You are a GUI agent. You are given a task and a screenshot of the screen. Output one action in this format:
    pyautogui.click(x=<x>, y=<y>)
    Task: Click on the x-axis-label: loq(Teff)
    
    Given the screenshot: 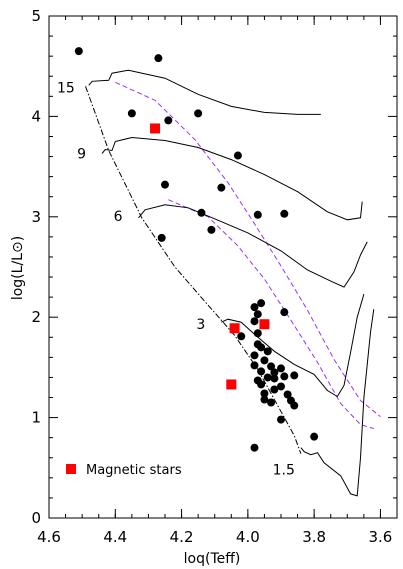 What is the action you would take?
    pyautogui.click(x=212, y=559)
    